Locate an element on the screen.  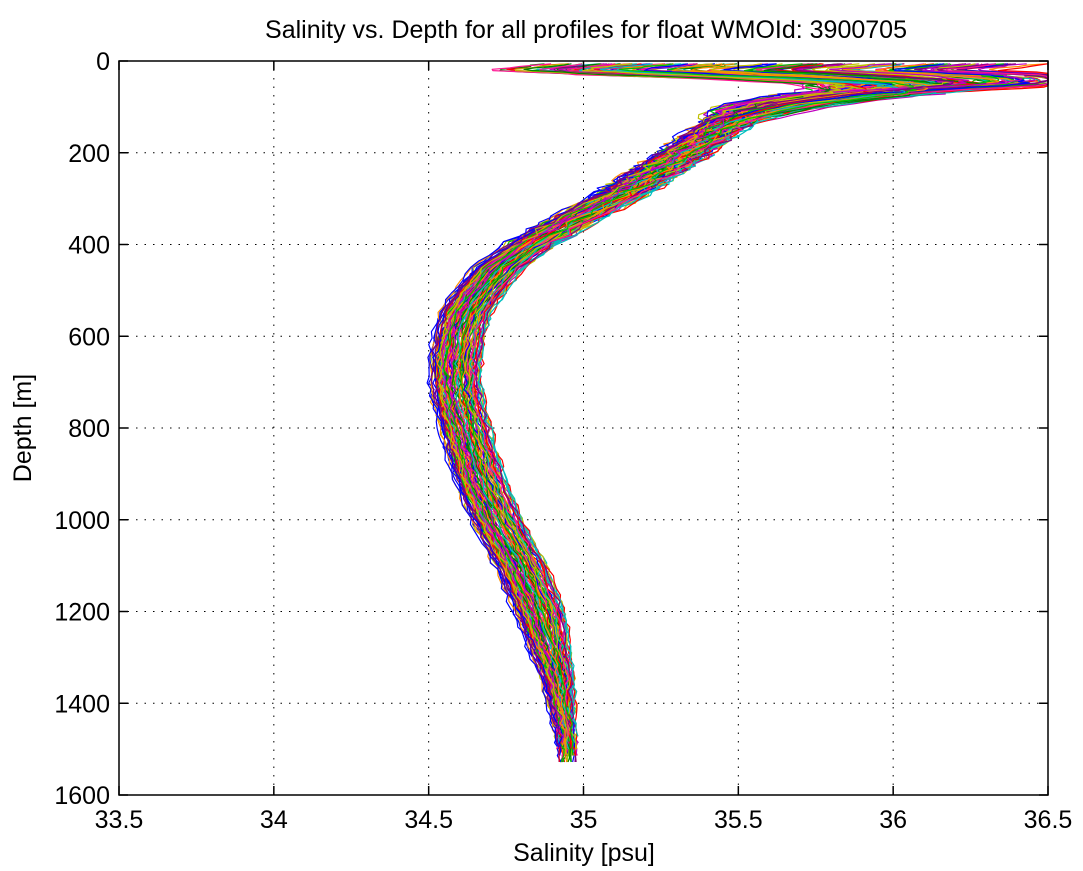
x-tick-label: 34 is located at coordinates (274, 820).